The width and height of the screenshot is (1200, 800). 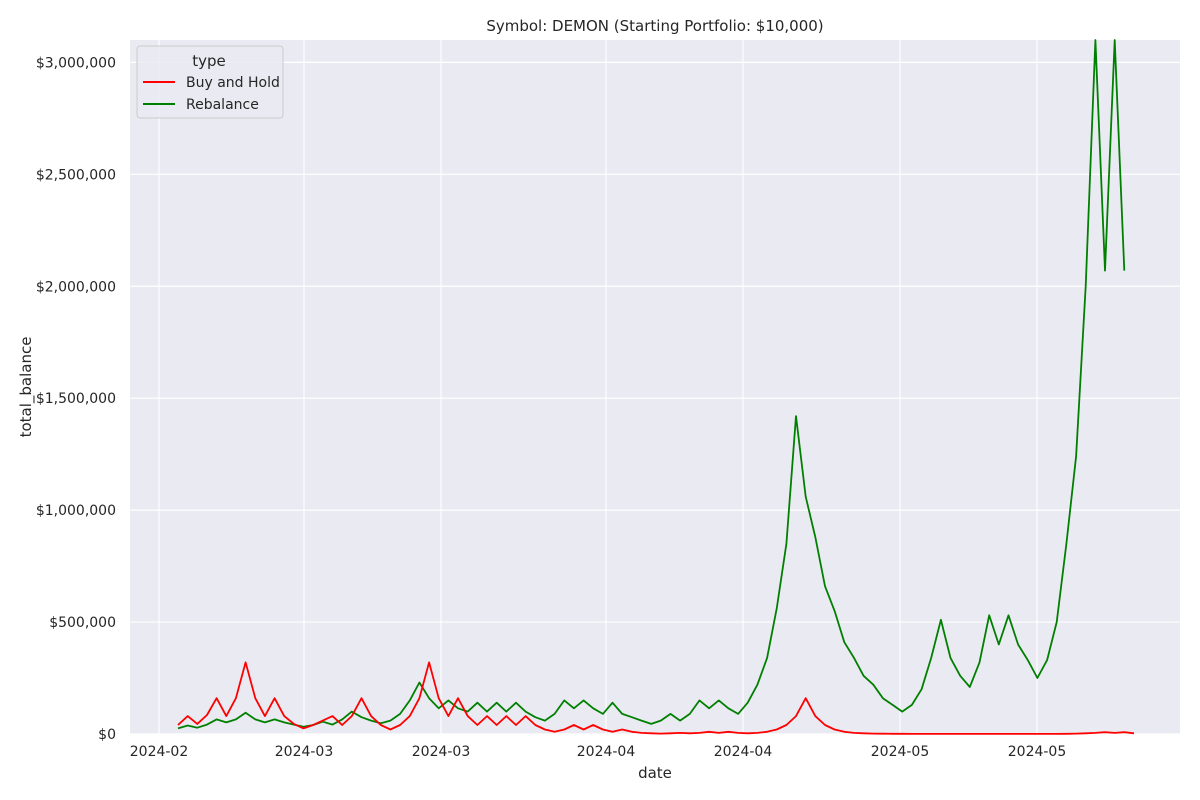 I want to click on x-tick-label: 2024-02, so click(x=159, y=752).